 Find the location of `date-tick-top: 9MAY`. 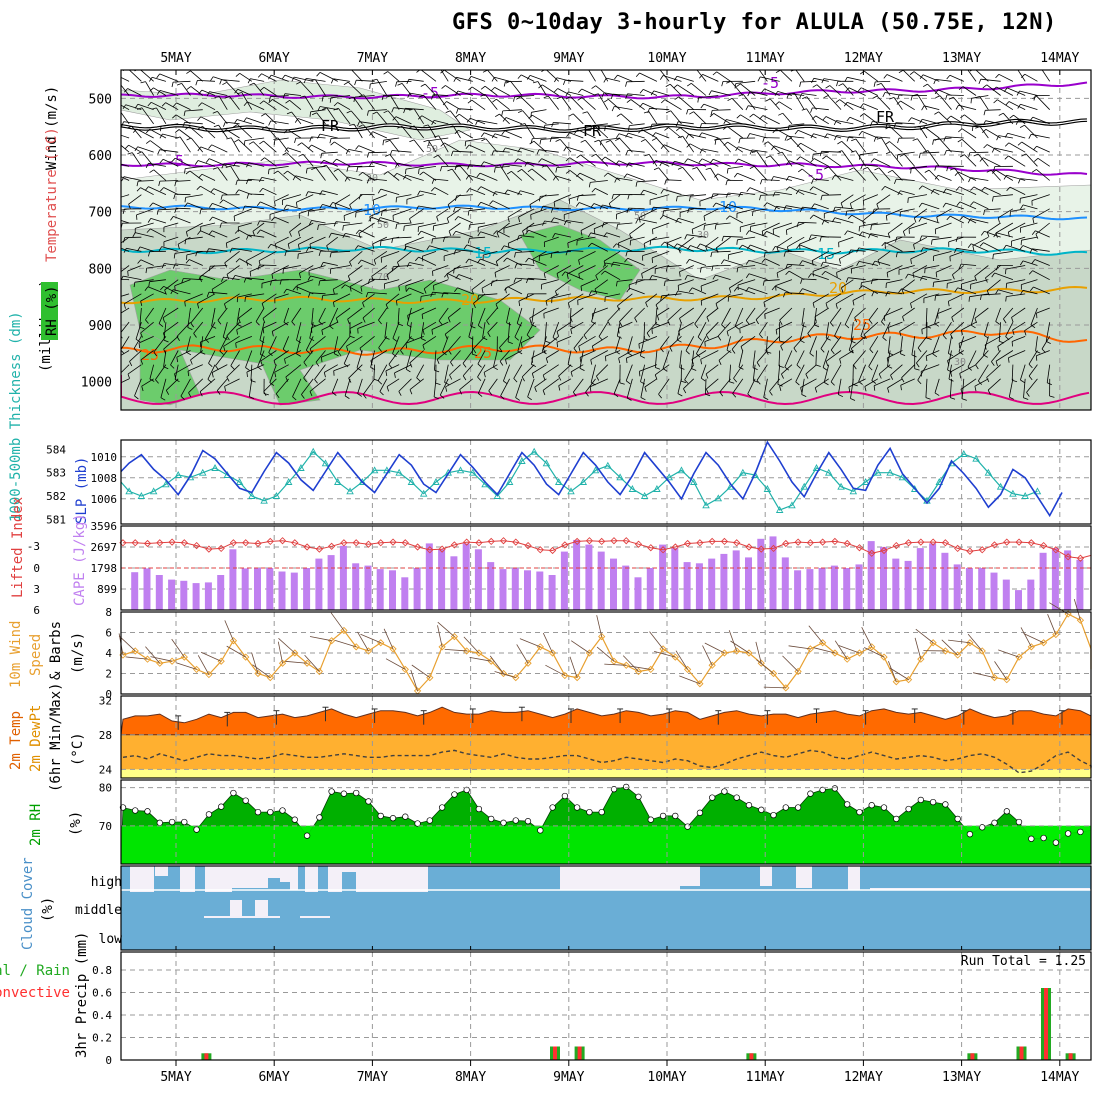

date-tick-top: 9MAY is located at coordinates (568, 58).